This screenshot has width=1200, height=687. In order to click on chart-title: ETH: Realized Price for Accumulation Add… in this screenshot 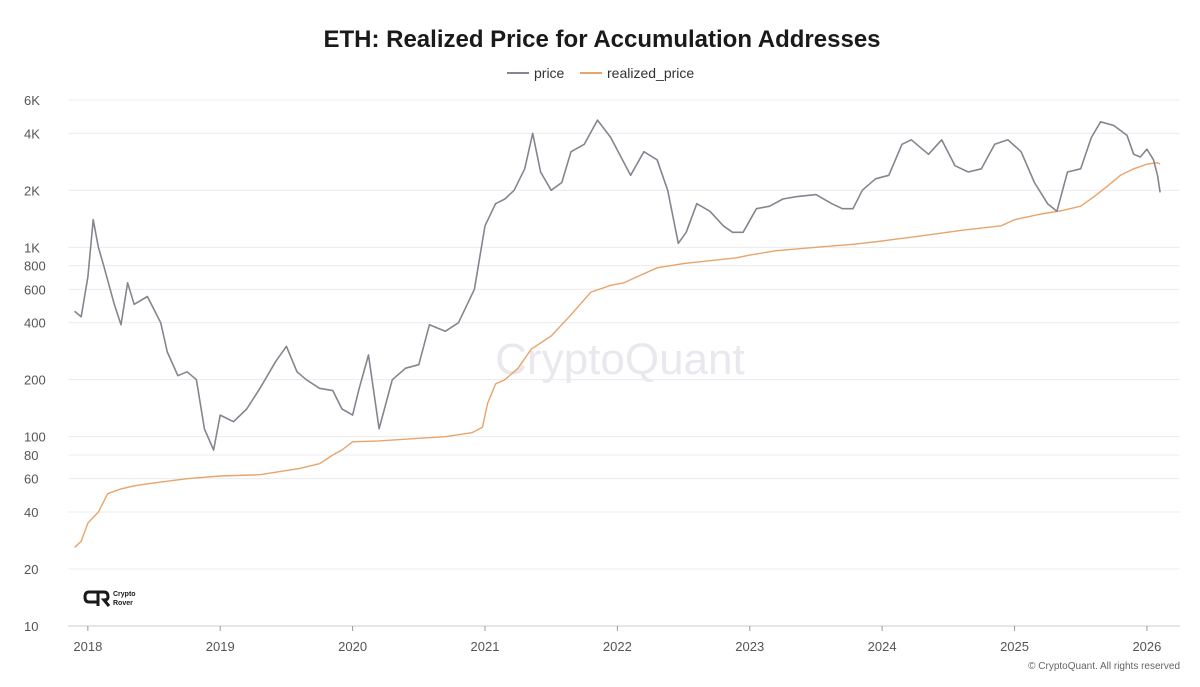, I will do `click(601, 39)`.